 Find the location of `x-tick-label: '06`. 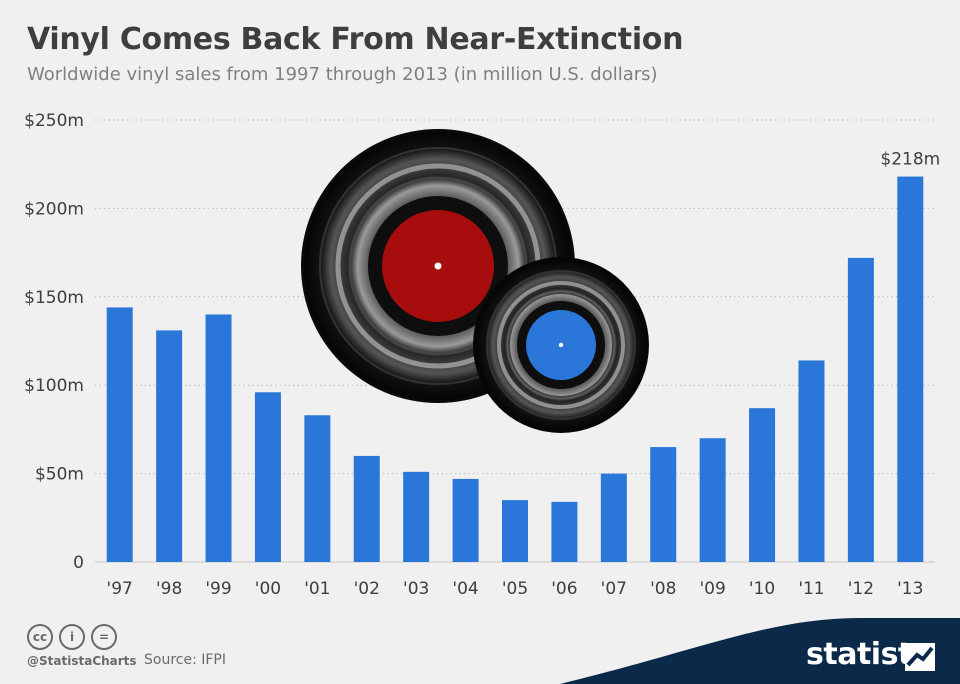

x-tick-label: '06 is located at coordinates (564, 589).